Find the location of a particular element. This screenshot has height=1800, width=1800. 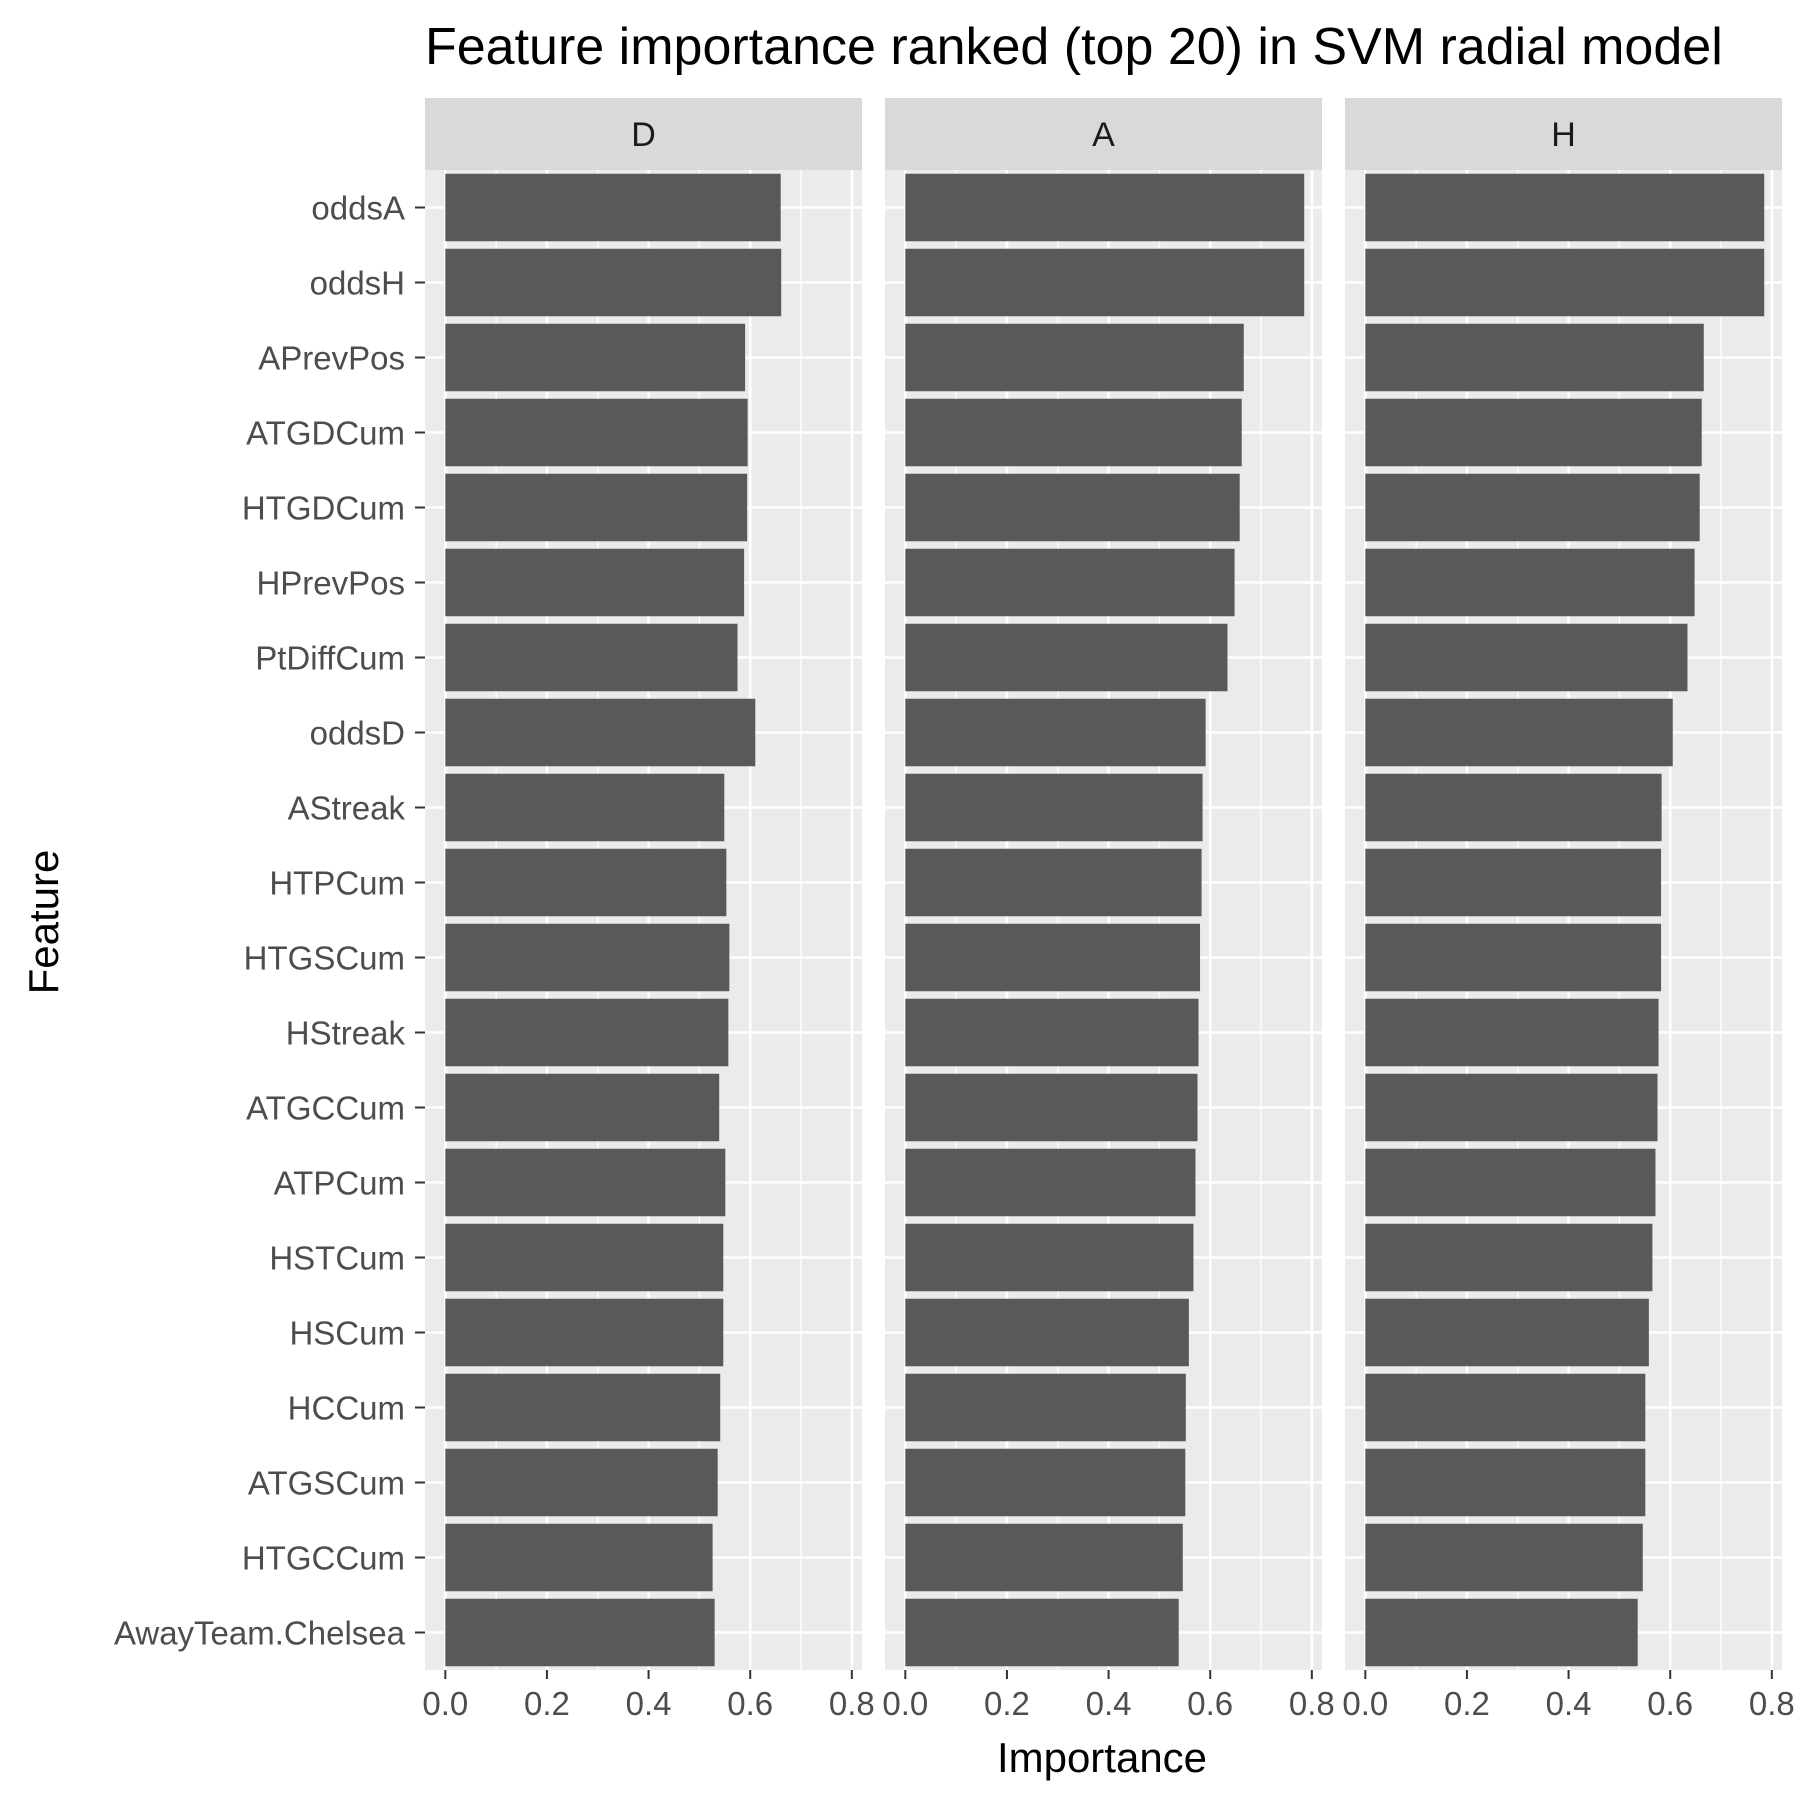

facet-strip-label: D is located at coordinates (643, 135).